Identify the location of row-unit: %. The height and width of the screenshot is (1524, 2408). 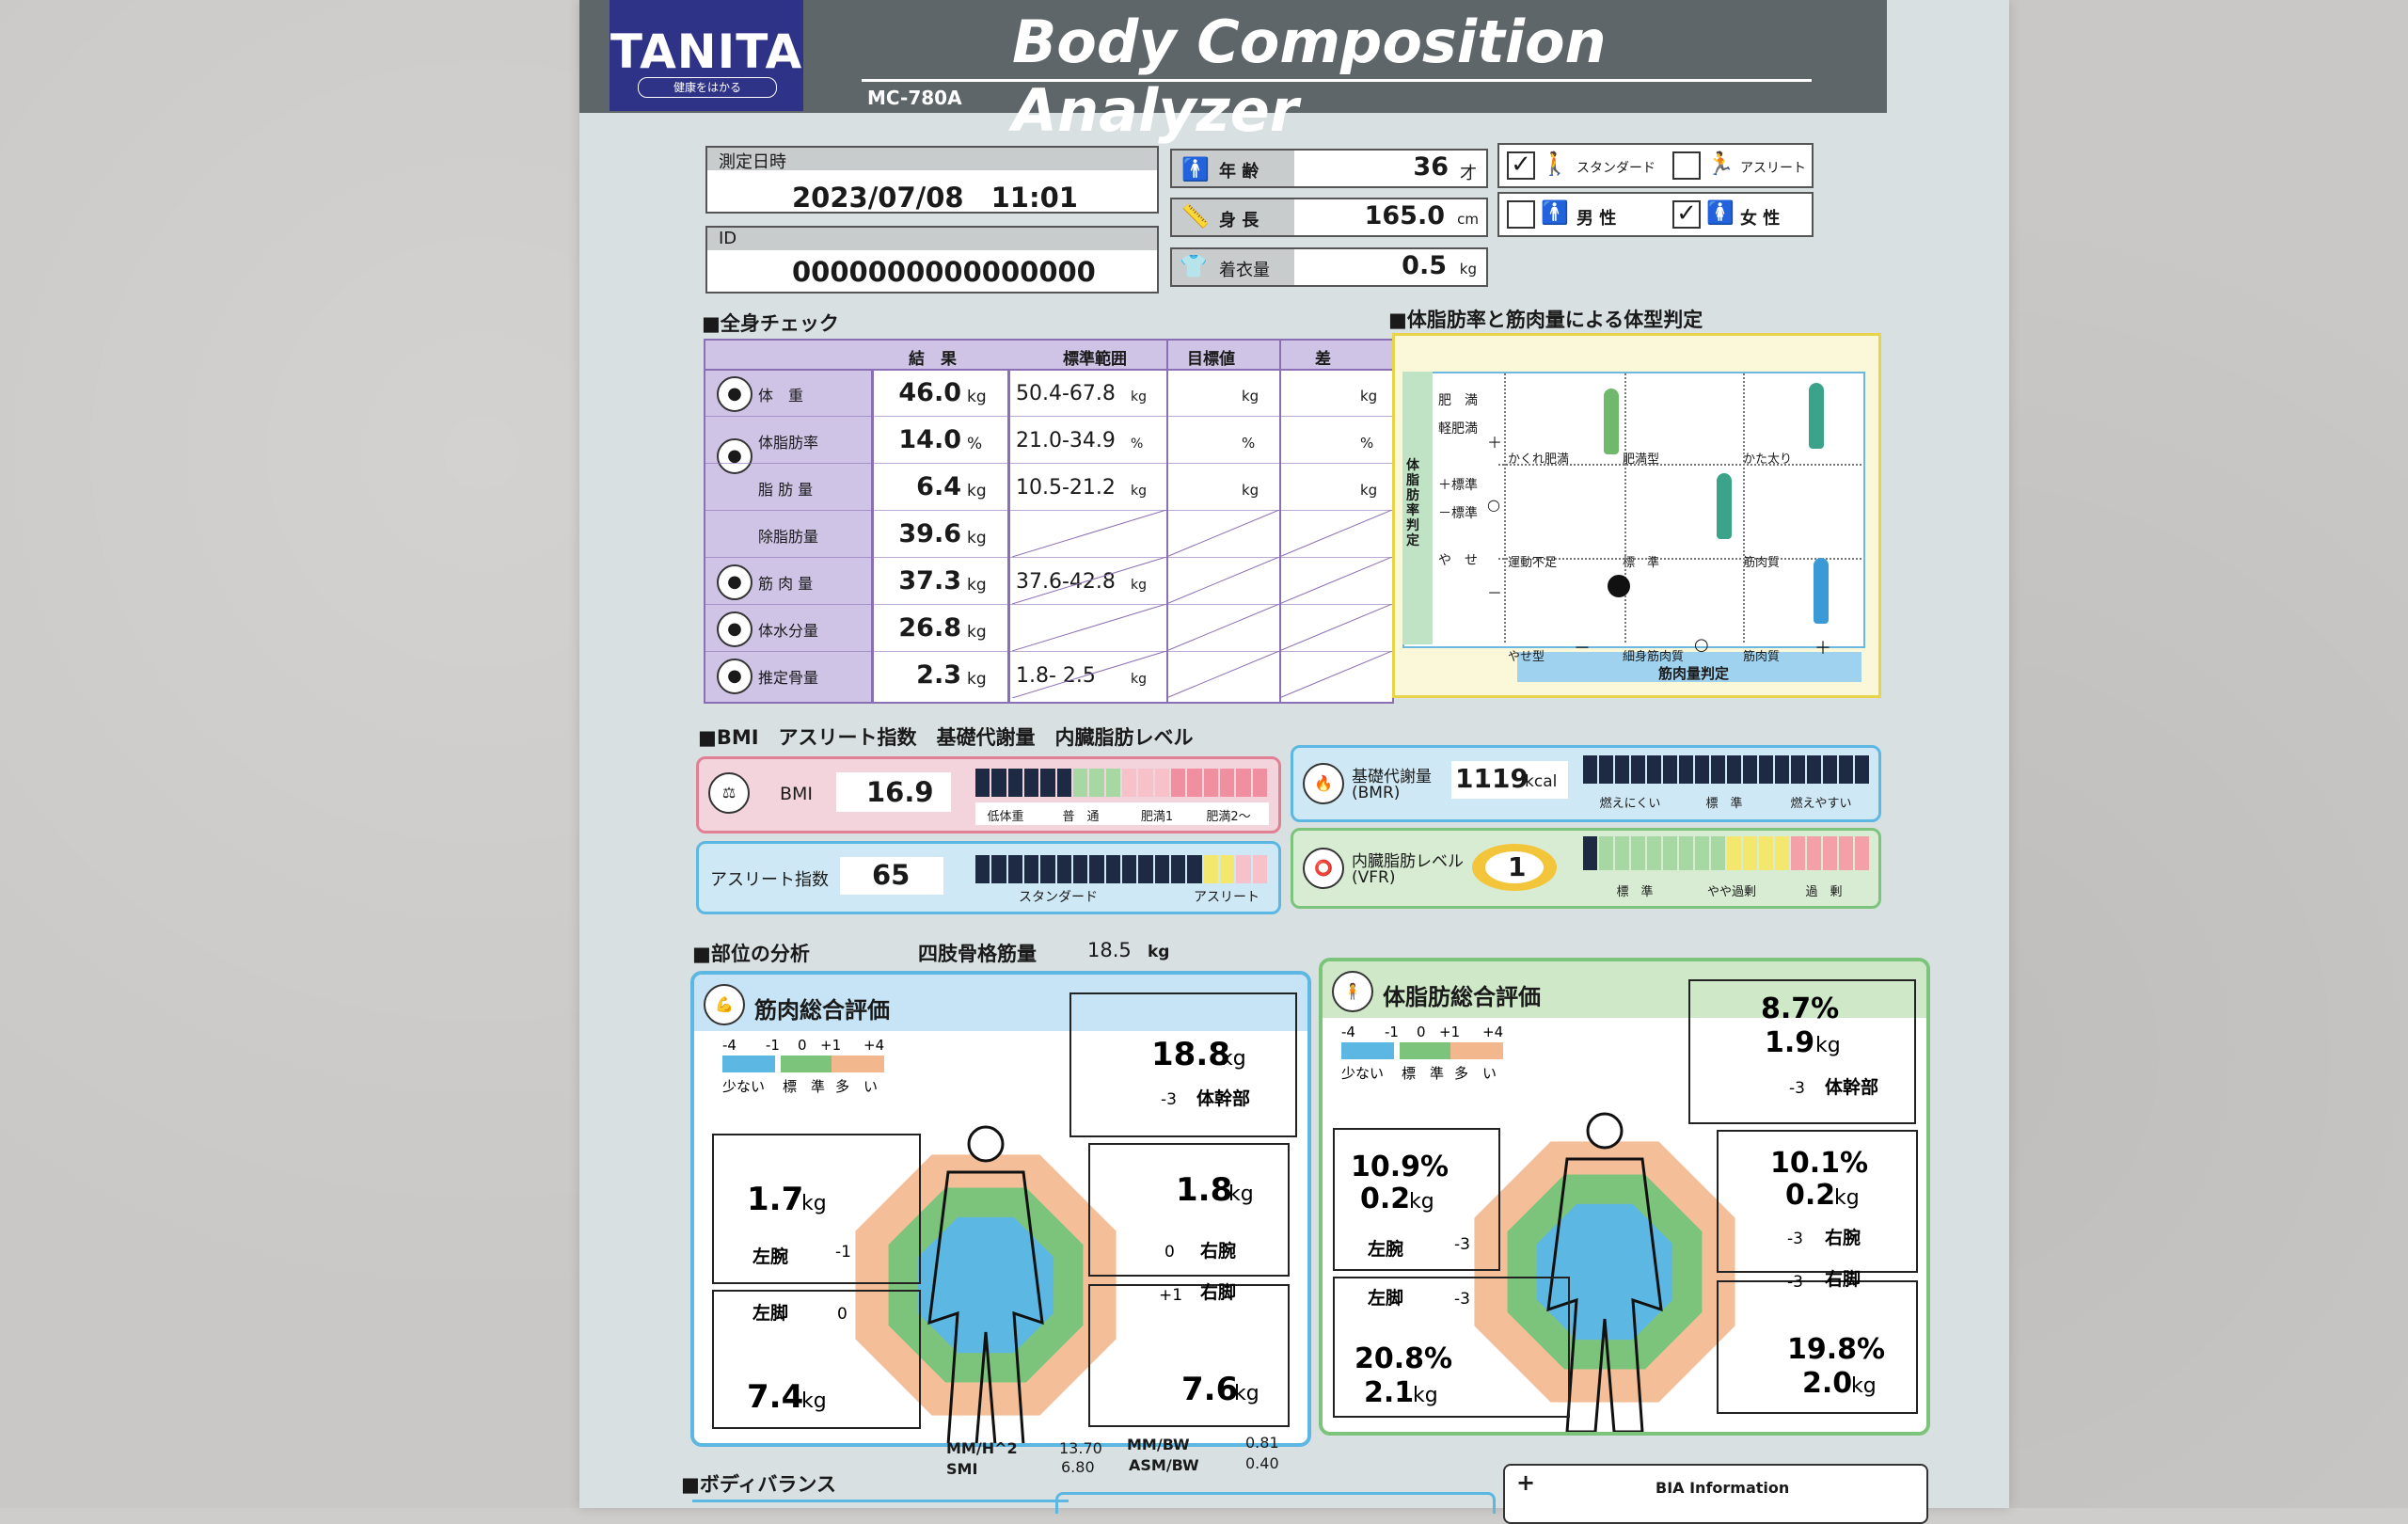
(975, 444).